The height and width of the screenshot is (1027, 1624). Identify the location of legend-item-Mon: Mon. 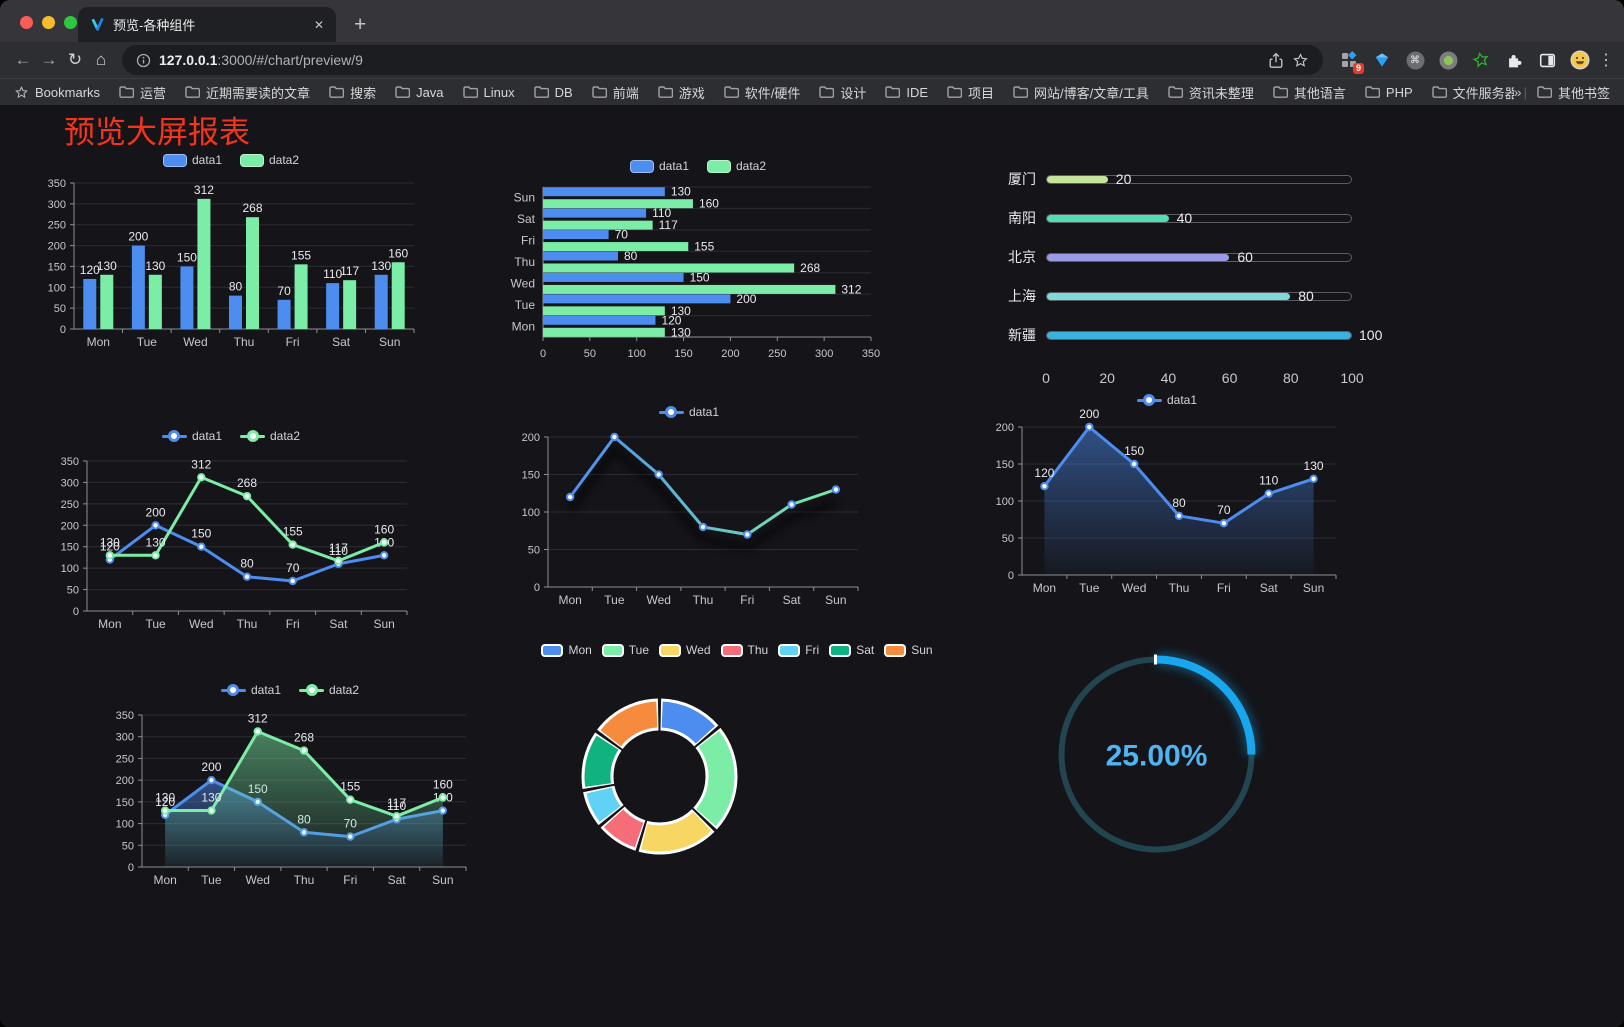
(566, 650).